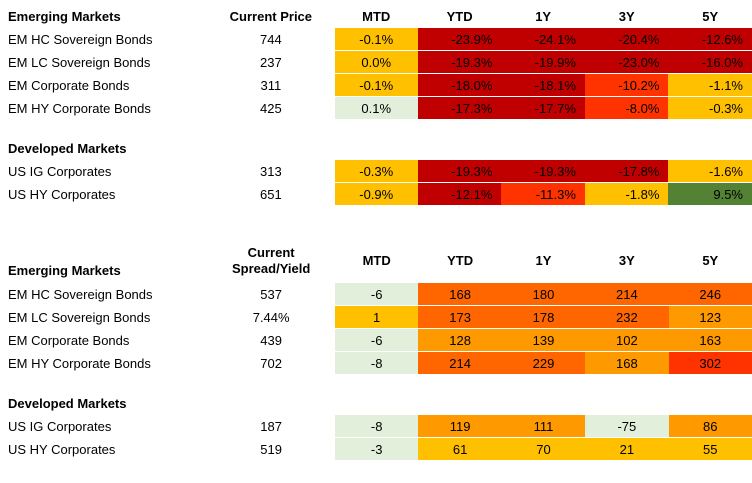 The image size is (752, 483). I want to click on current-price-cell: 313, so click(270, 171).